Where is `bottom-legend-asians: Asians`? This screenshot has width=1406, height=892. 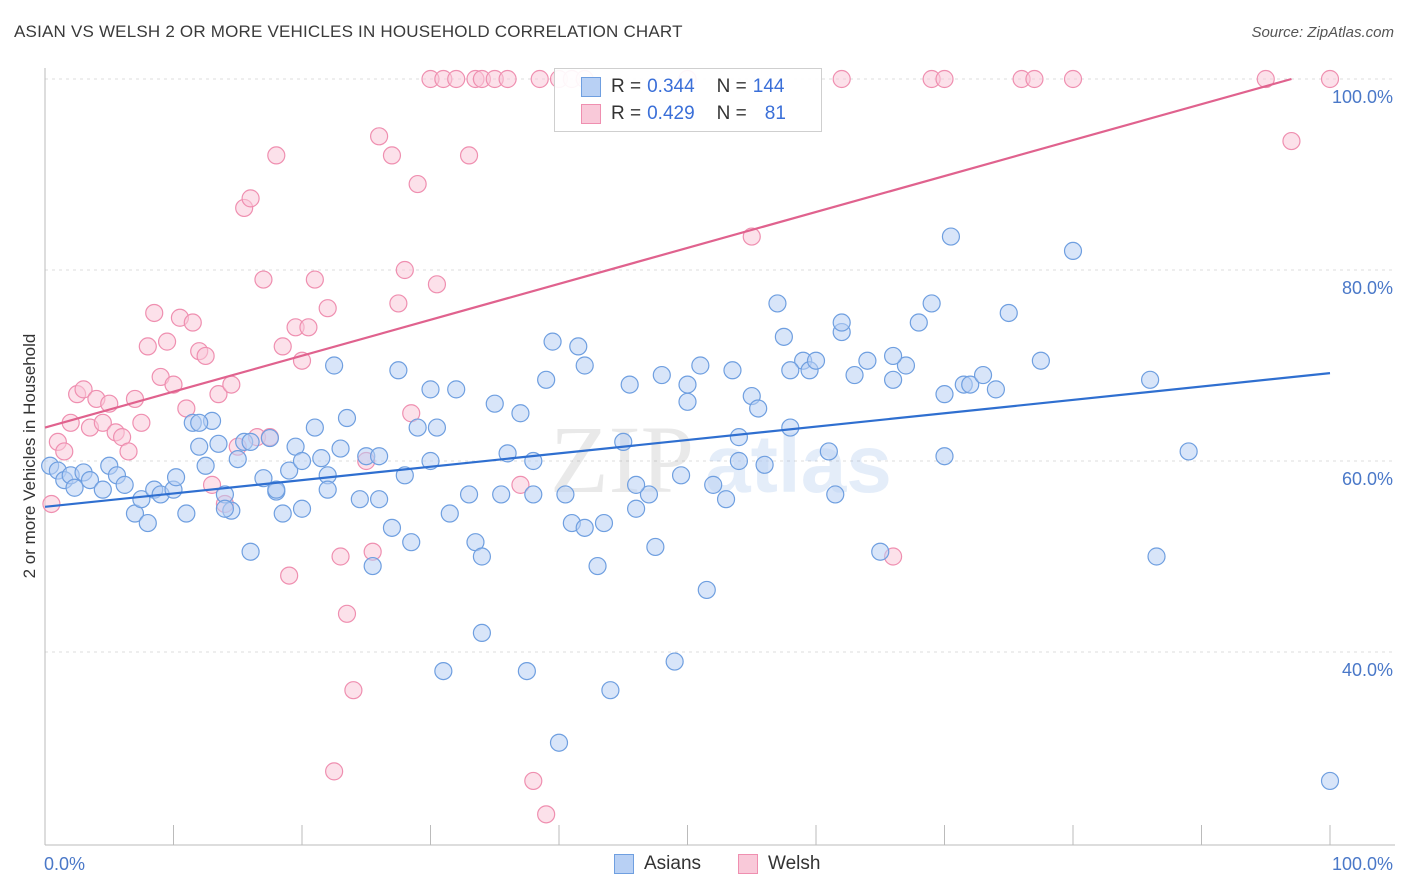
bottom-legend-asians: Asians is located at coordinates (657, 864).